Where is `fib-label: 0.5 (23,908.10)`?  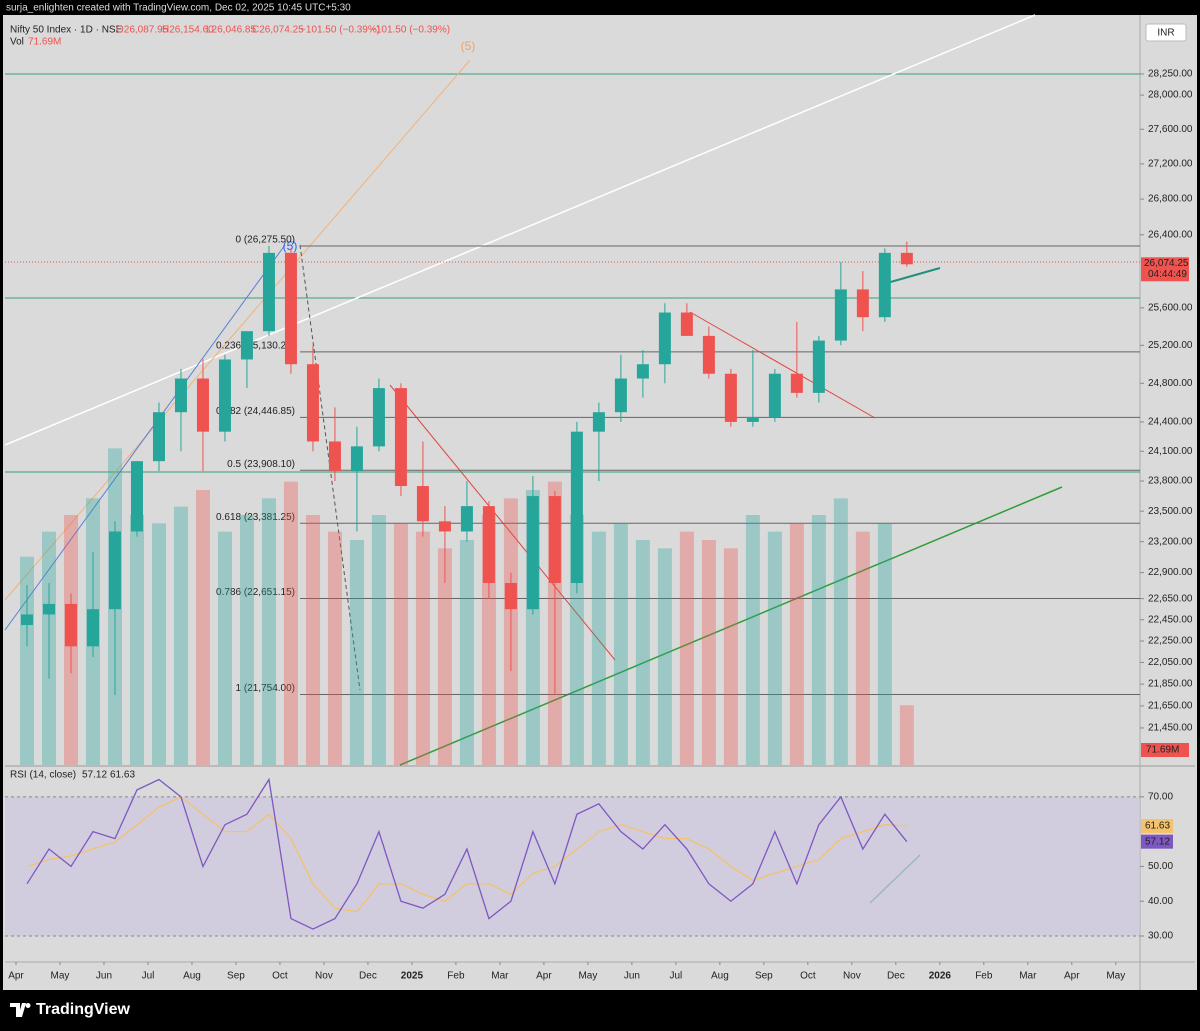 fib-label: 0.5 (23,908.10) is located at coordinates (261, 464).